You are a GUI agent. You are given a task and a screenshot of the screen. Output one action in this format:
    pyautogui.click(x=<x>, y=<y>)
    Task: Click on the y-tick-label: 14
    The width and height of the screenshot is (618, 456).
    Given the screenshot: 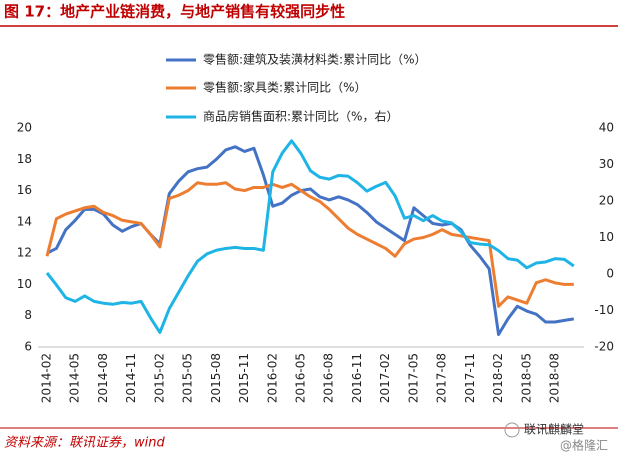 What is the action you would take?
    pyautogui.click(x=24, y=221)
    